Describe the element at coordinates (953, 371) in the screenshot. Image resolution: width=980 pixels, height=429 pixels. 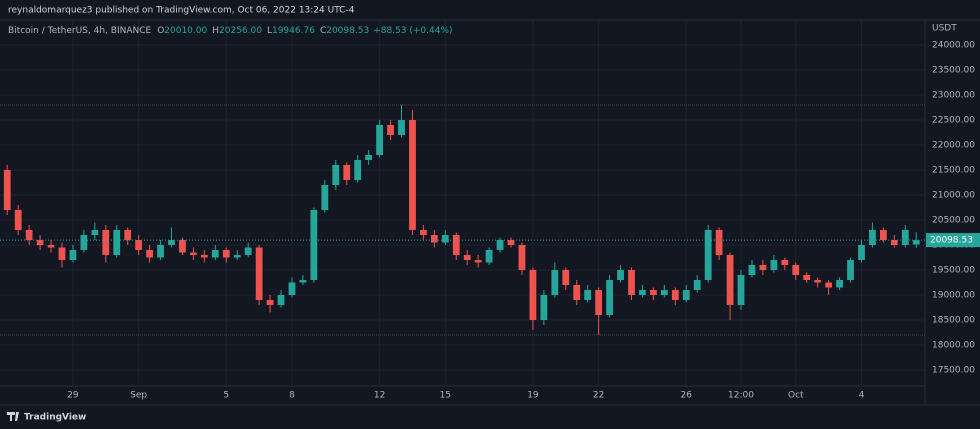
I see `y-tick-label: 17500.00` at that location.